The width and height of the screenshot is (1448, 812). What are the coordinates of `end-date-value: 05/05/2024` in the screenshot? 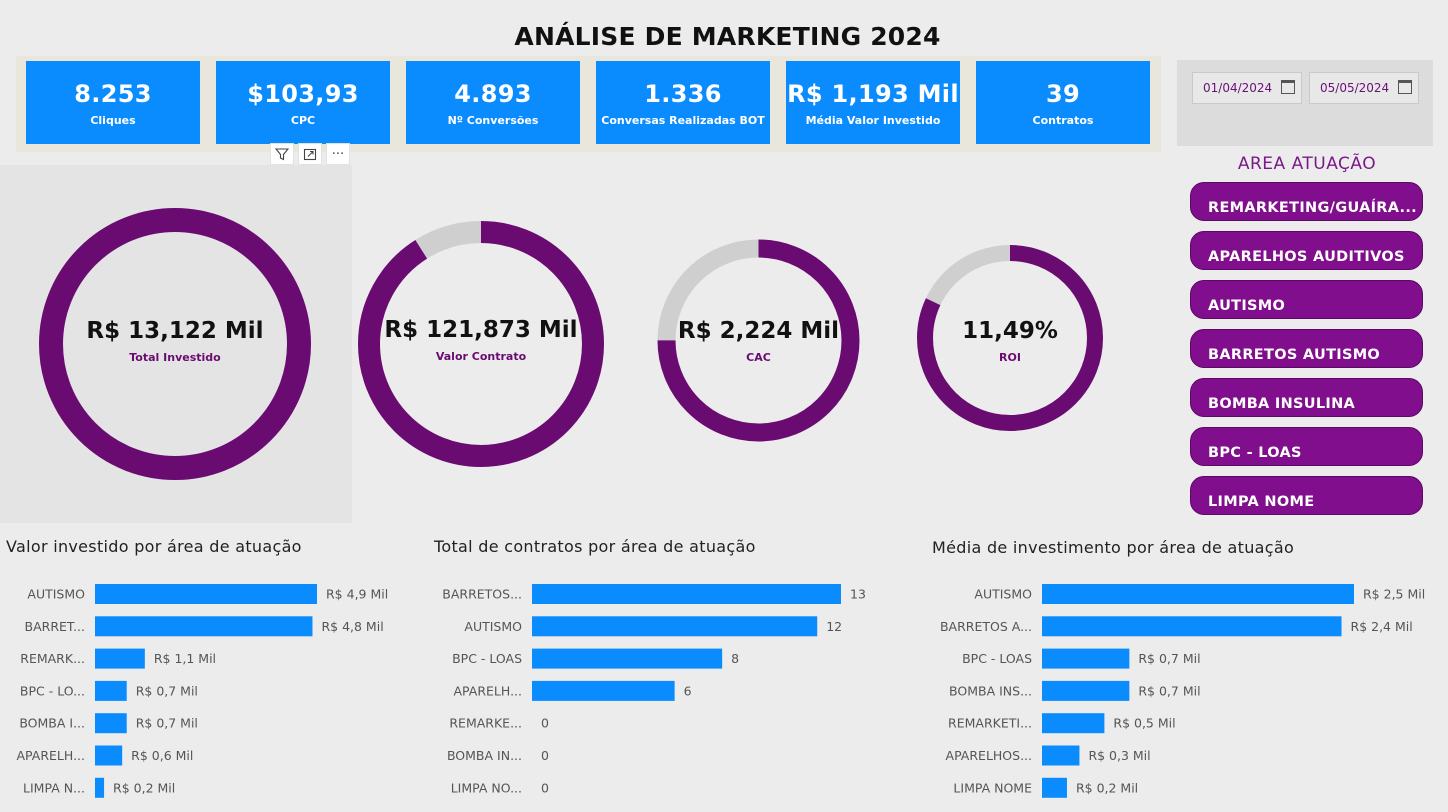 It's located at (1355, 88).